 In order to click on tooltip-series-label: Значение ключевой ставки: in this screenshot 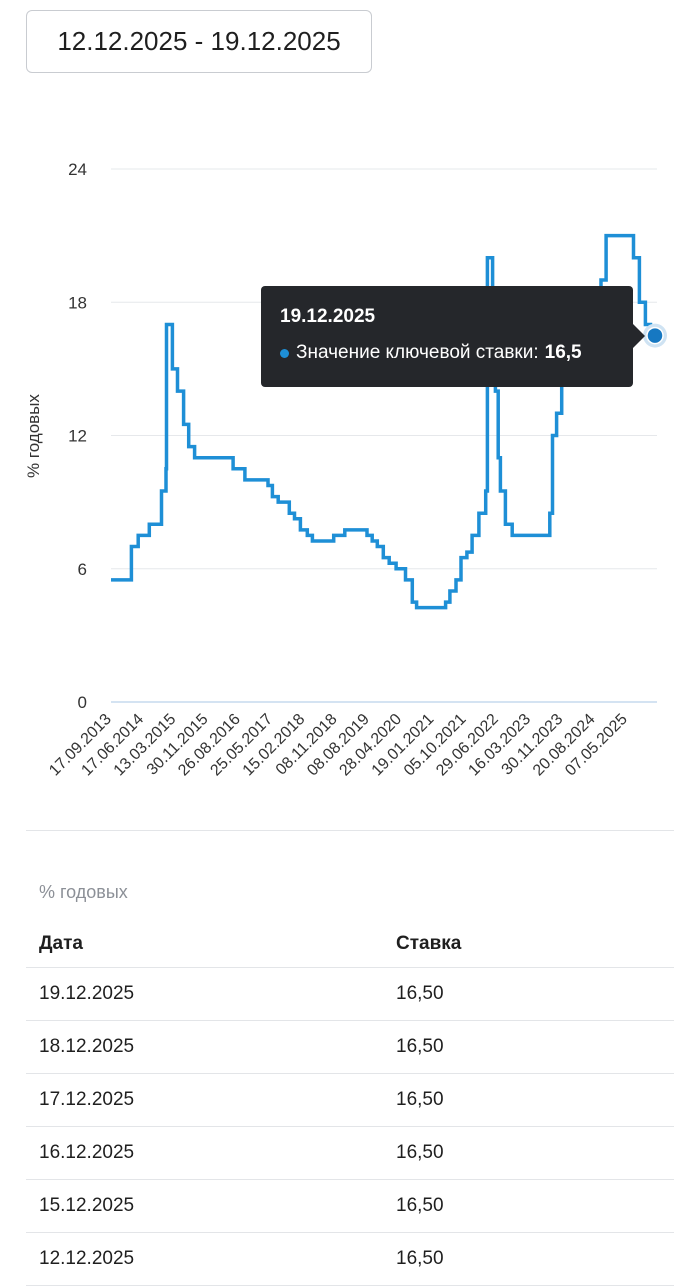, I will do `click(417, 352)`.